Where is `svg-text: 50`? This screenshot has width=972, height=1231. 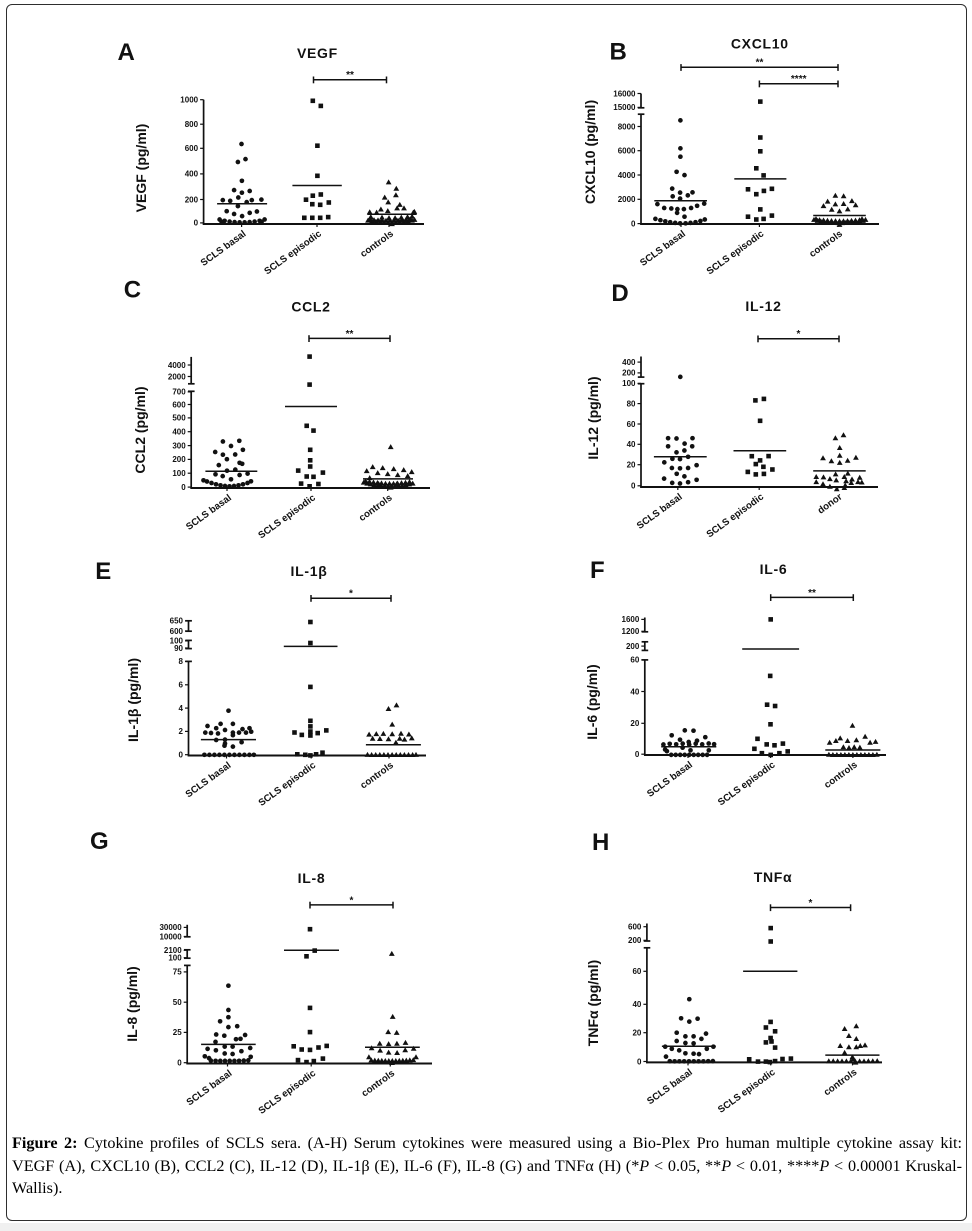
svg-text: 50 is located at coordinates (177, 1002).